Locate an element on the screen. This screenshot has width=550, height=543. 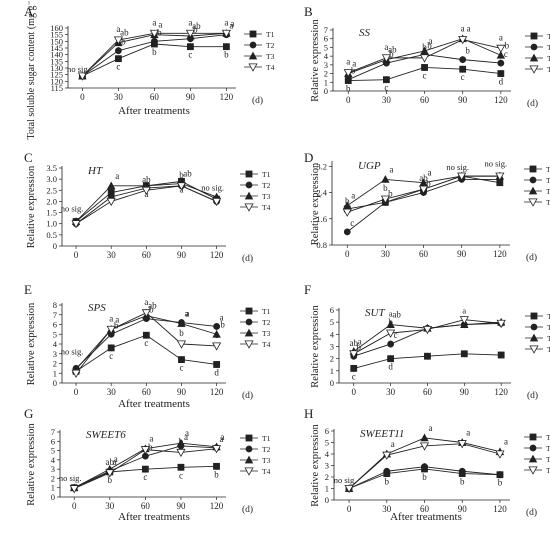
y-tick-label: 145 is located at coordinates (56, 48).